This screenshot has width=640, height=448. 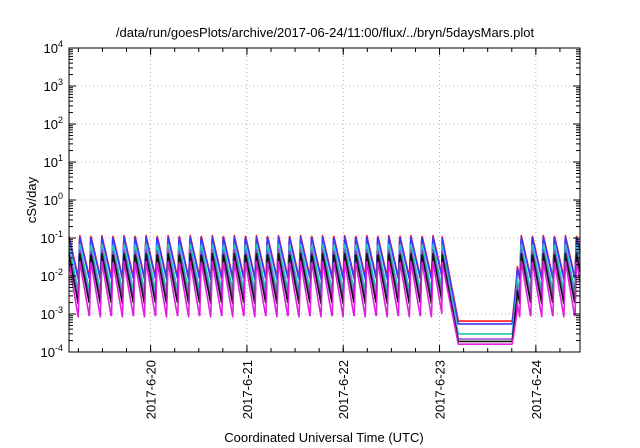 What do you see at coordinates (53, 47) in the screenshot?
I see `y-tick-label: 10⁴` at bounding box center [53, 47].